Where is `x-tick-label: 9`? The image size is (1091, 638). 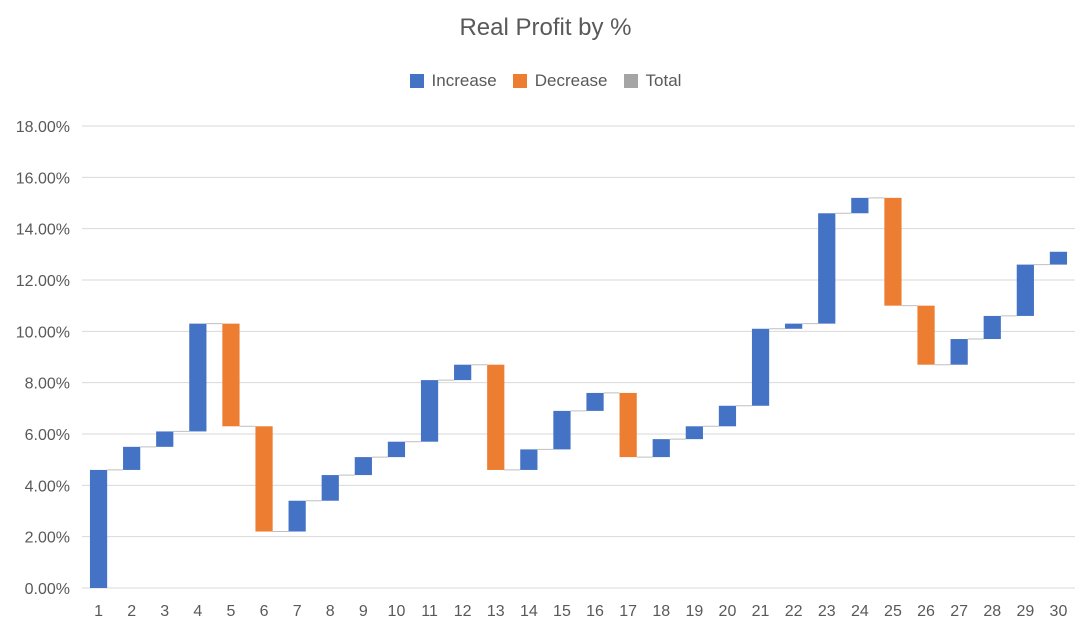
x-tick-label: 9 is located at coordinates (363, 611).